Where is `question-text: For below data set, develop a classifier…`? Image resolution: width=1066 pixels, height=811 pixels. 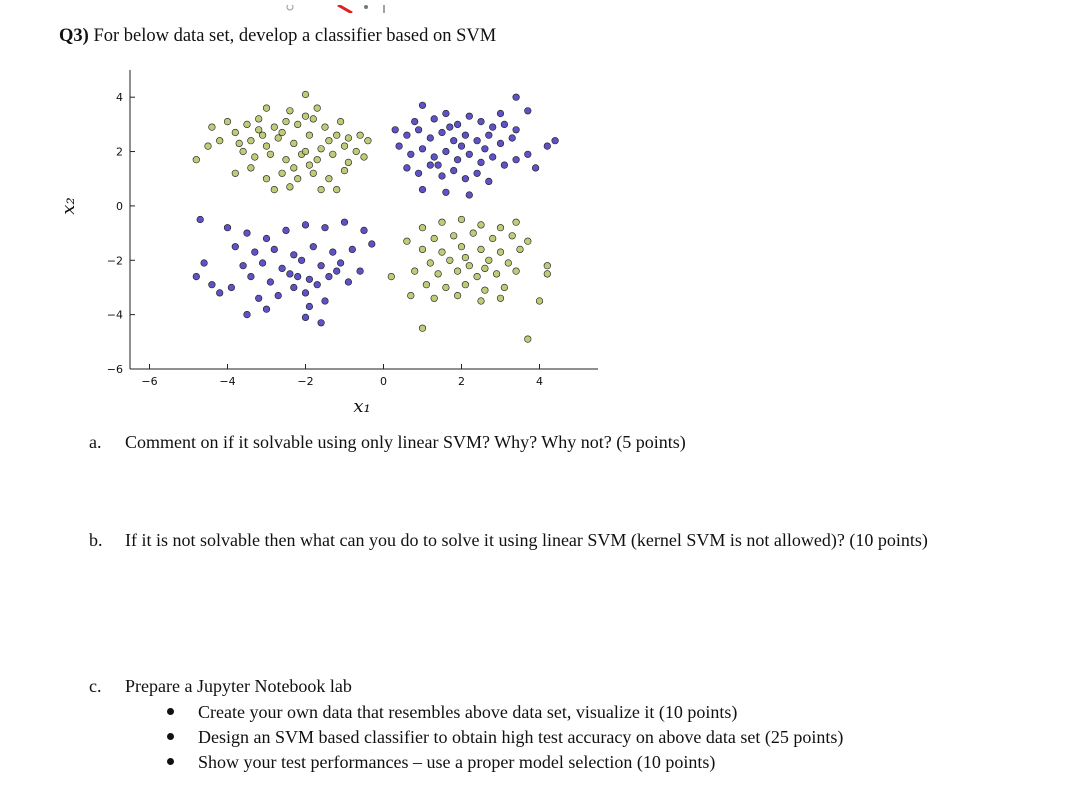
question-text: For below data set, develop a classifier… is located at coordinates (295, 36).